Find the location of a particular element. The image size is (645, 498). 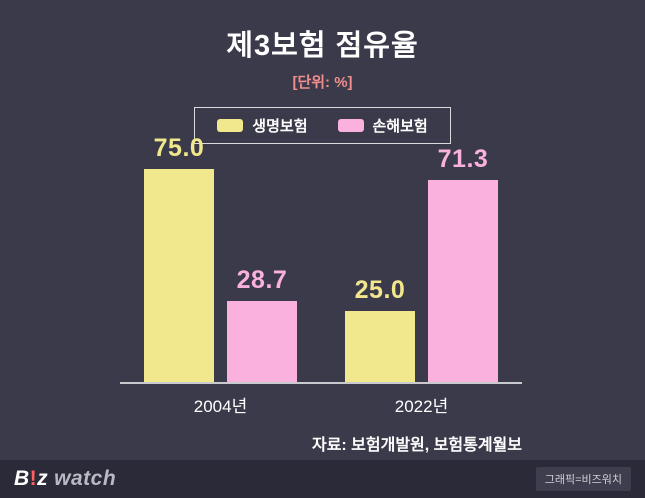

bar-col-life-2004: 75.0 is located at coordinates (179, 258).